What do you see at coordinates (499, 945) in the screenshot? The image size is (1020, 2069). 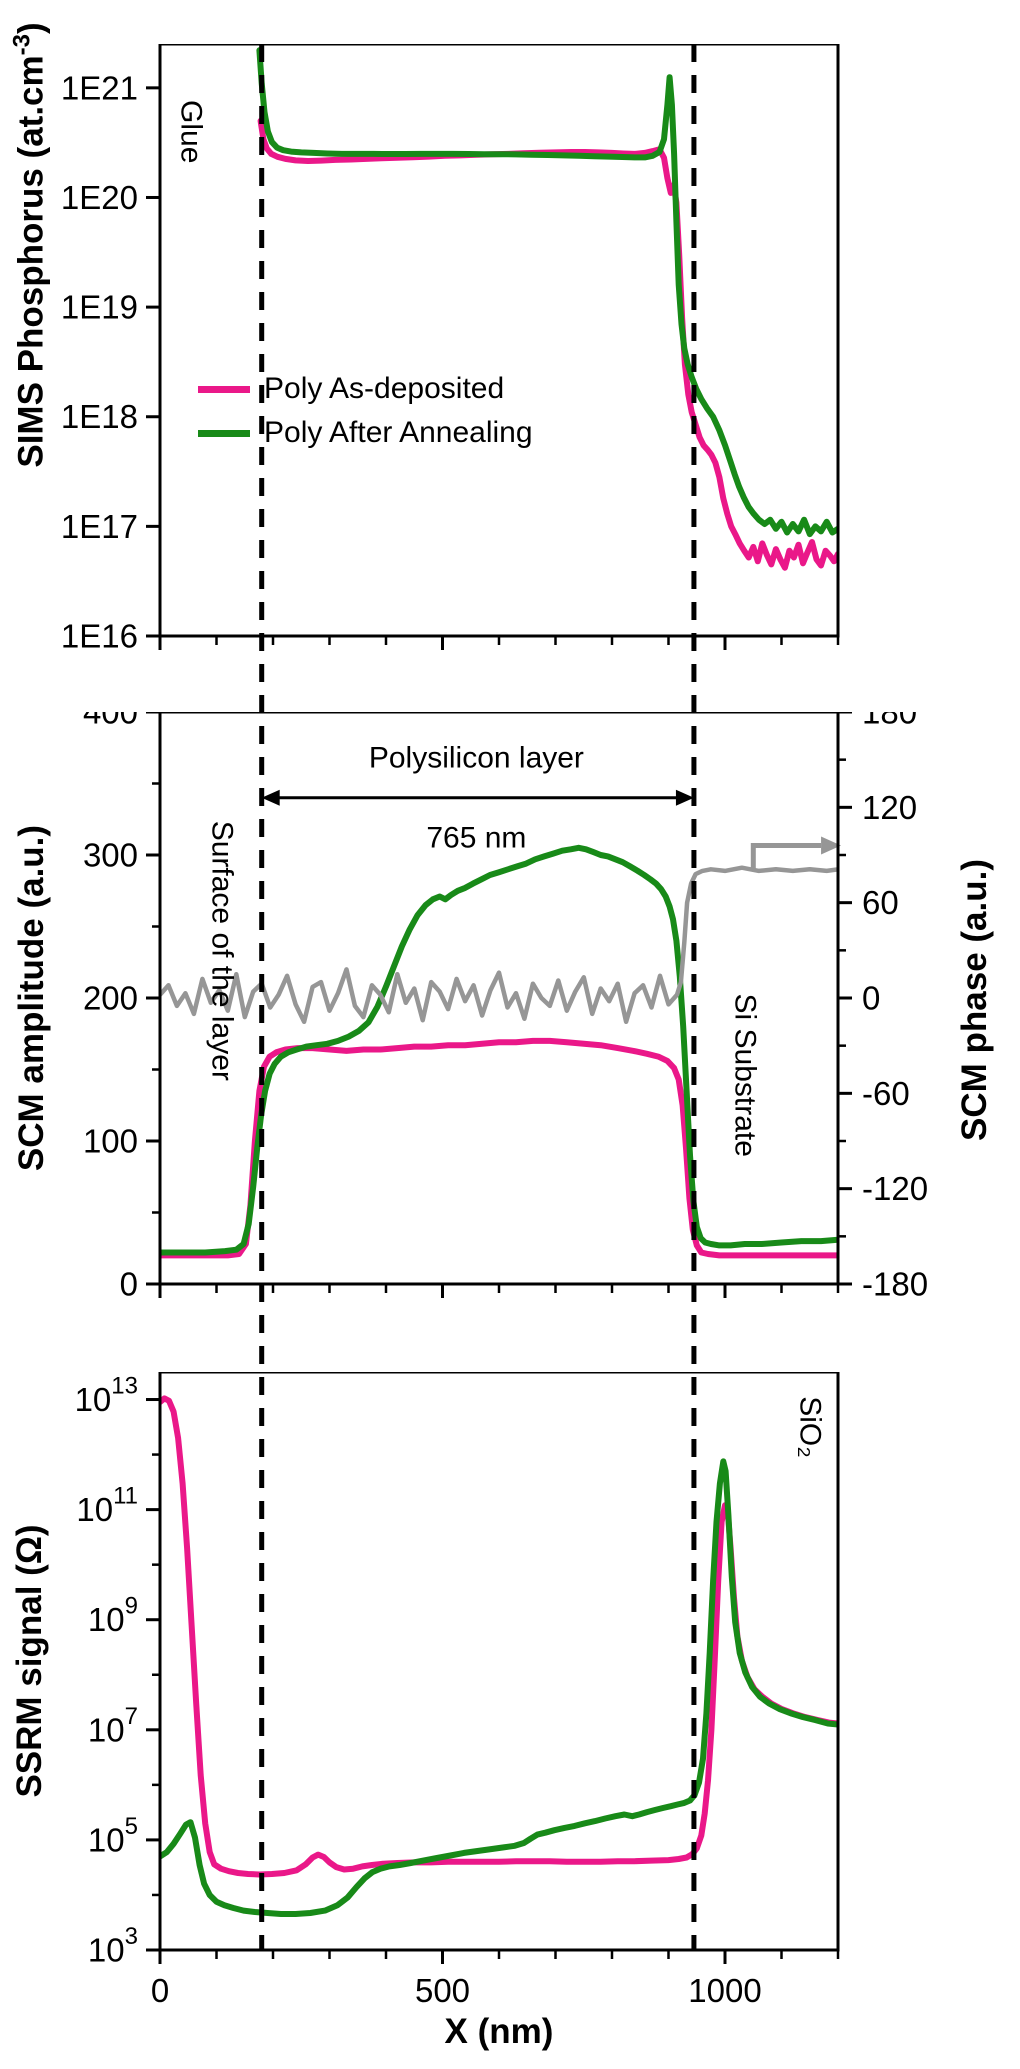 I see `series-scm-phase` at bounding box center [499, 945].